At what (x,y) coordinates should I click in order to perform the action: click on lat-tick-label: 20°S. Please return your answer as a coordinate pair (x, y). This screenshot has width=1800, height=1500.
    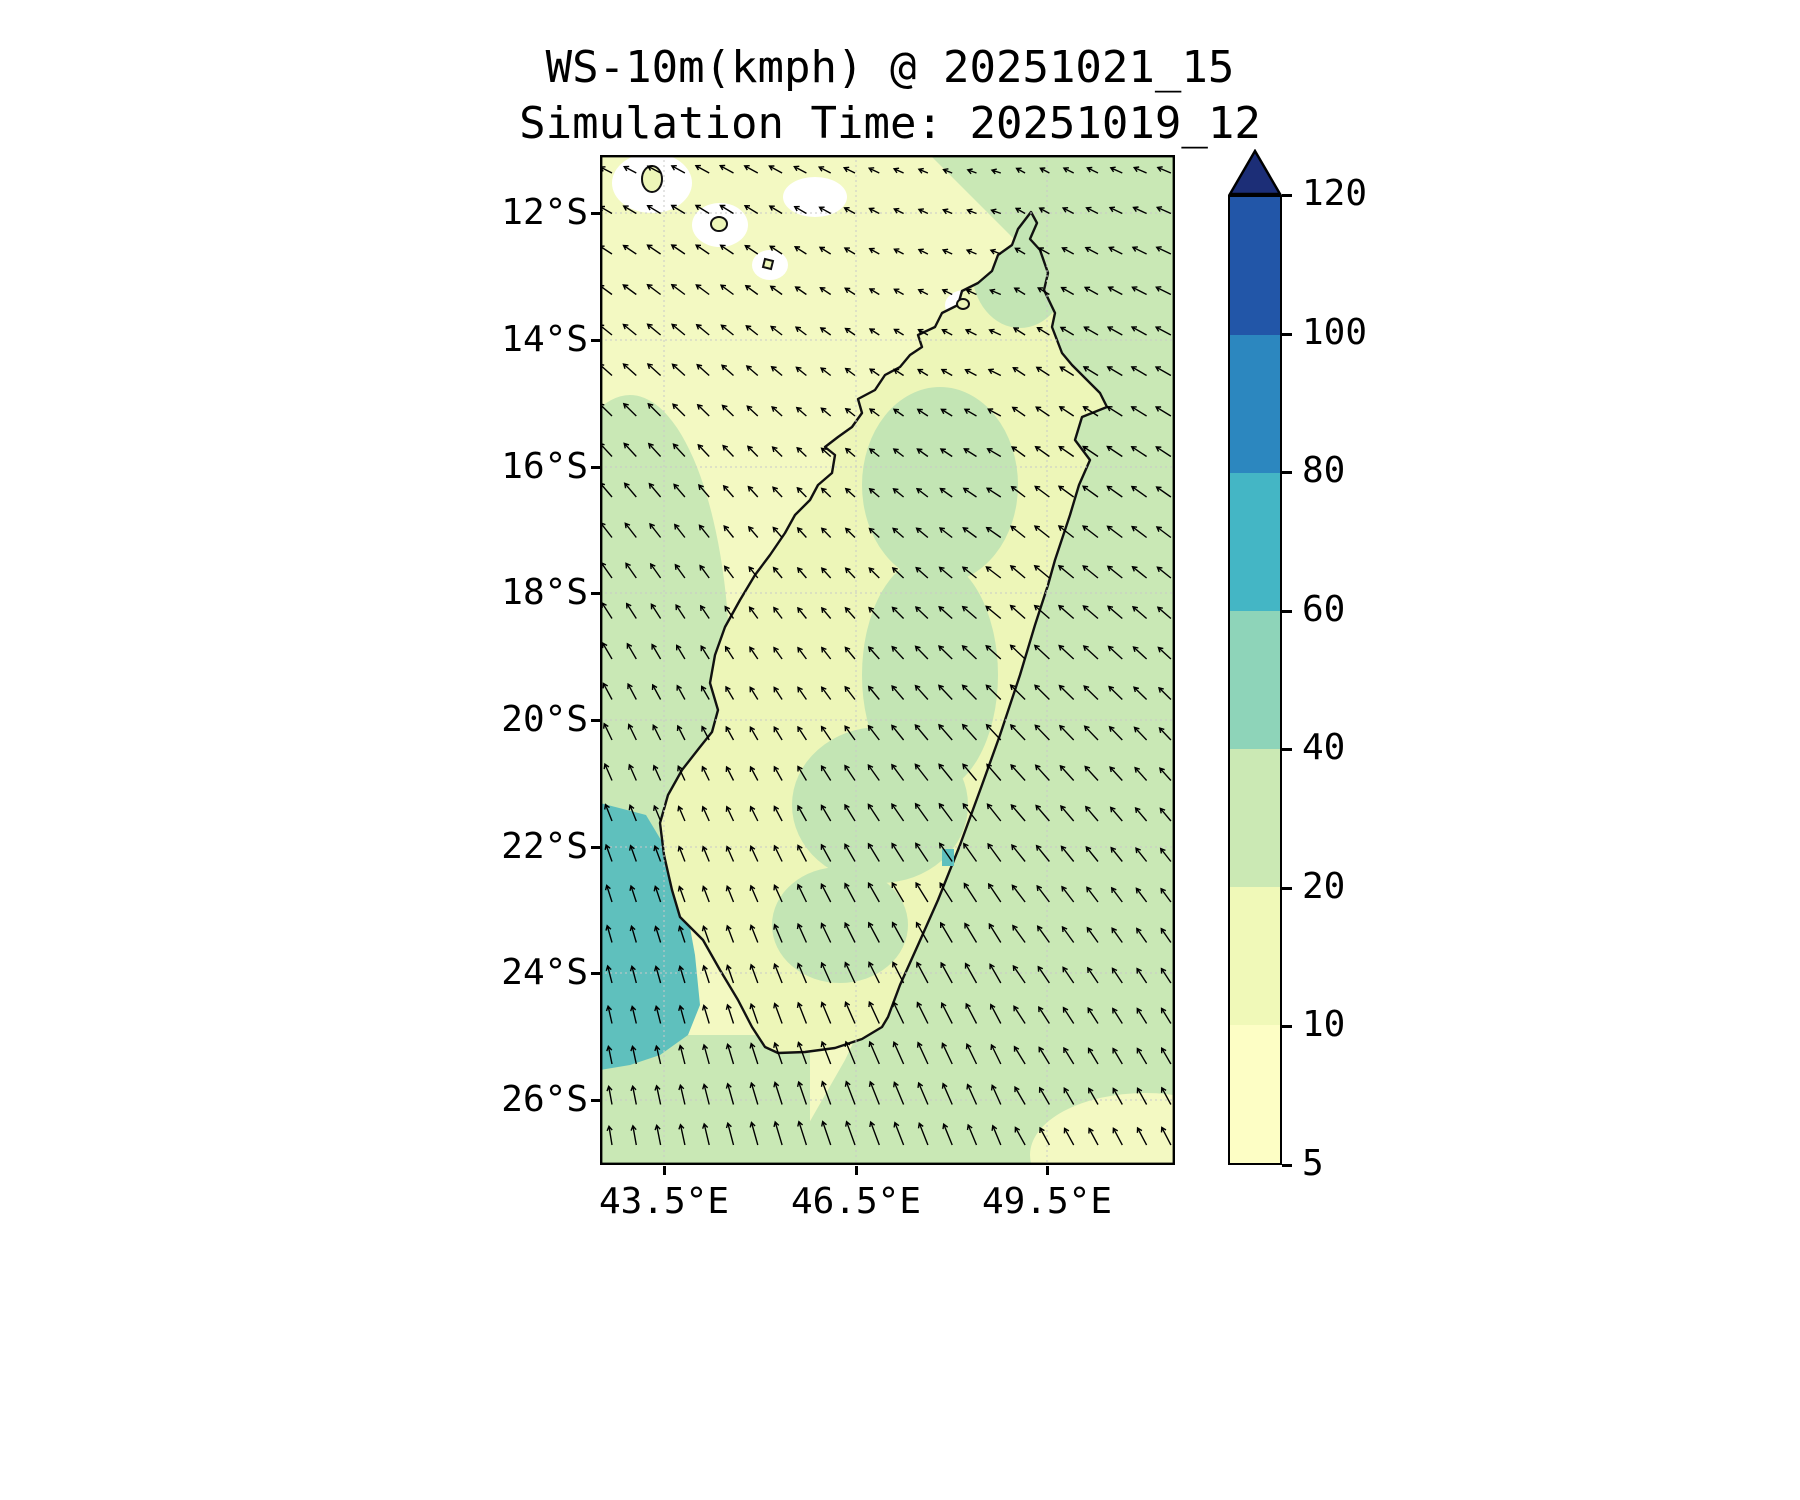
    Looking at the image, I should click on (544, 719).